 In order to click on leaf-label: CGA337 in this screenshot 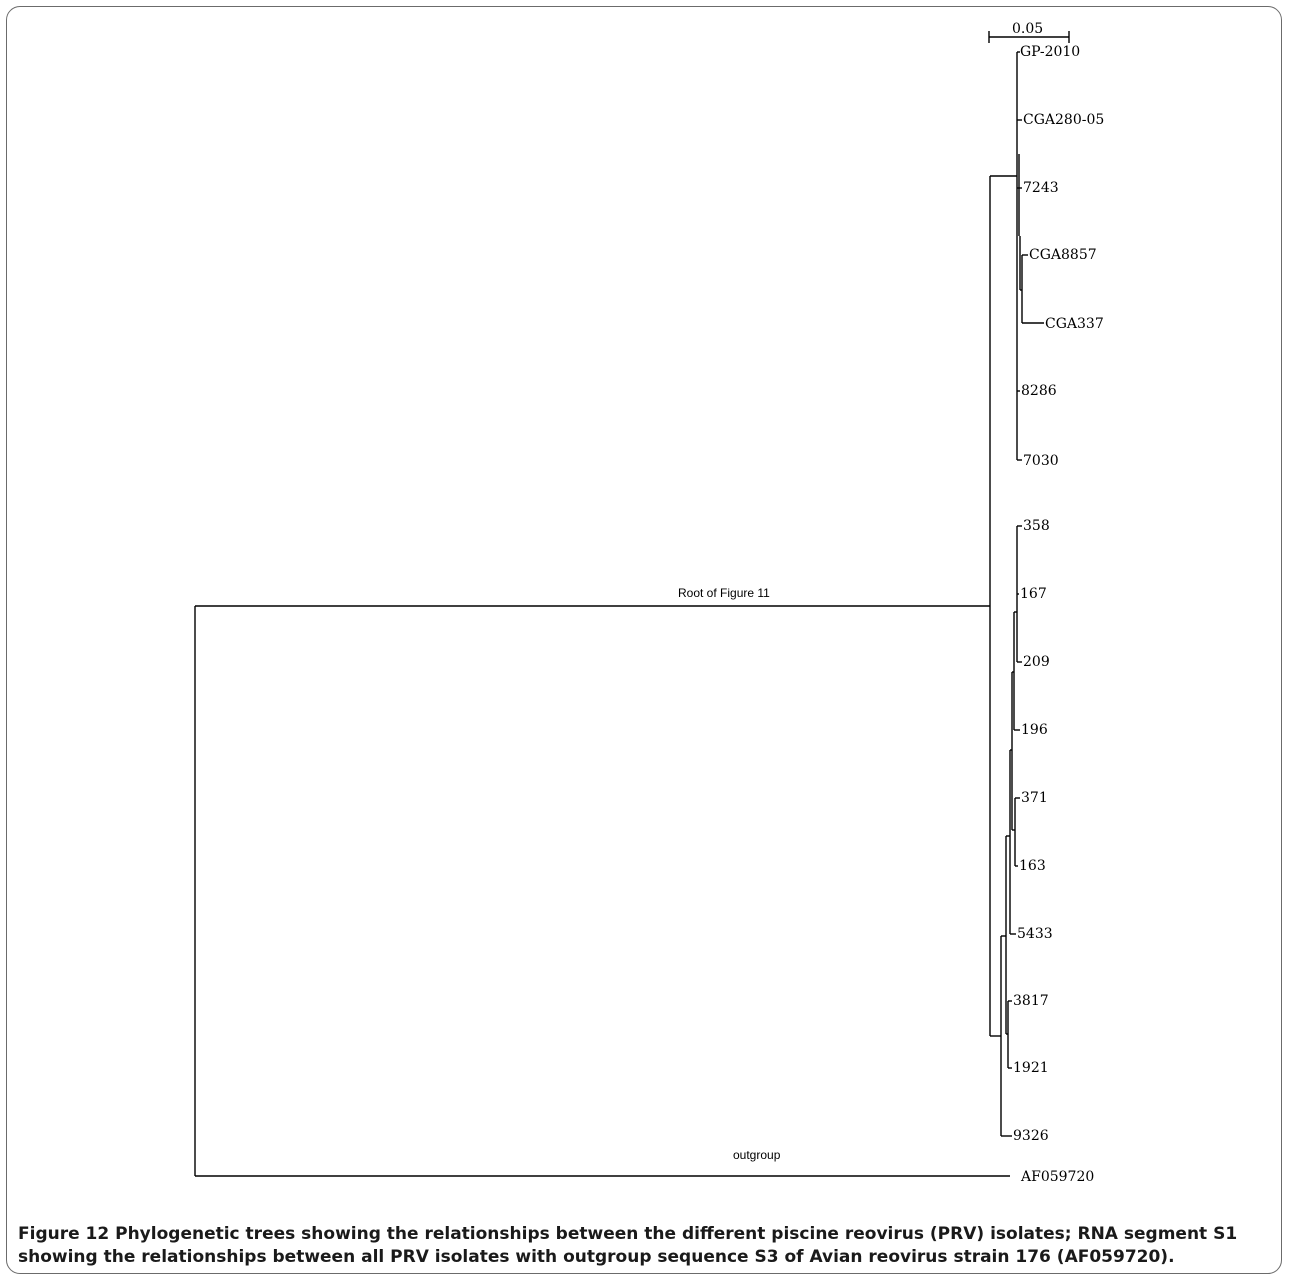, I will do `click(1074, 324)`.